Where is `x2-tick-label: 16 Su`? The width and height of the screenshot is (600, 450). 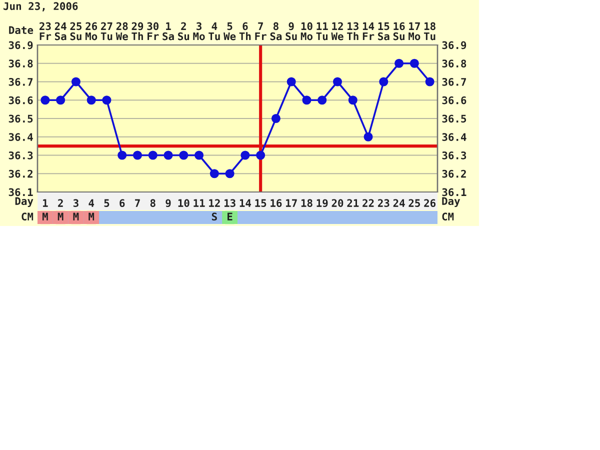
x2-tick-label: 16 Su is located at coordinates (399, 31).